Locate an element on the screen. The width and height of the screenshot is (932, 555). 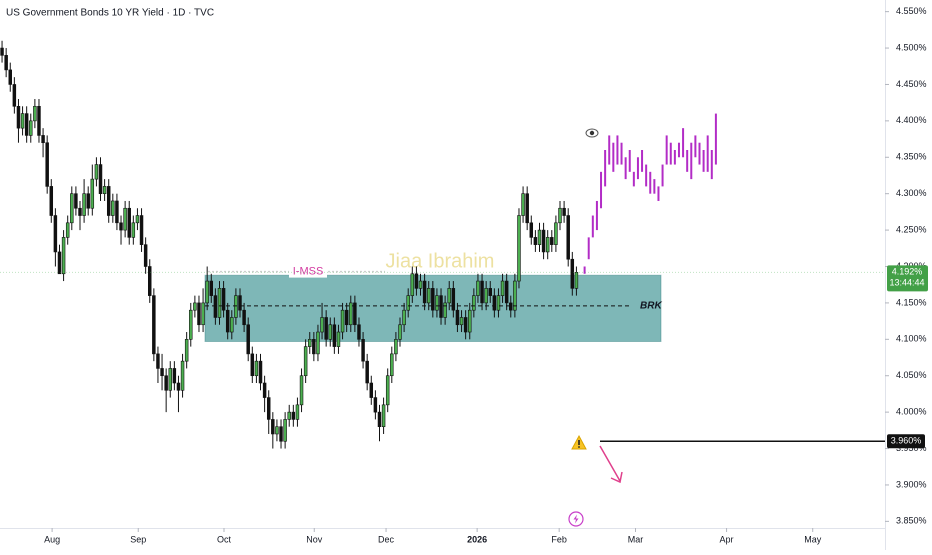
x-tick-label: May is located at coordinates (813, 539).